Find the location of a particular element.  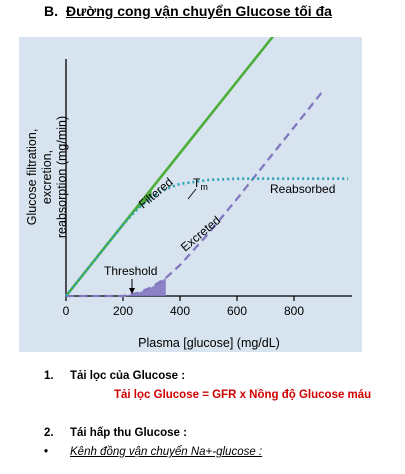

x-tick-label: 600 is located at coordinates (237, 311).